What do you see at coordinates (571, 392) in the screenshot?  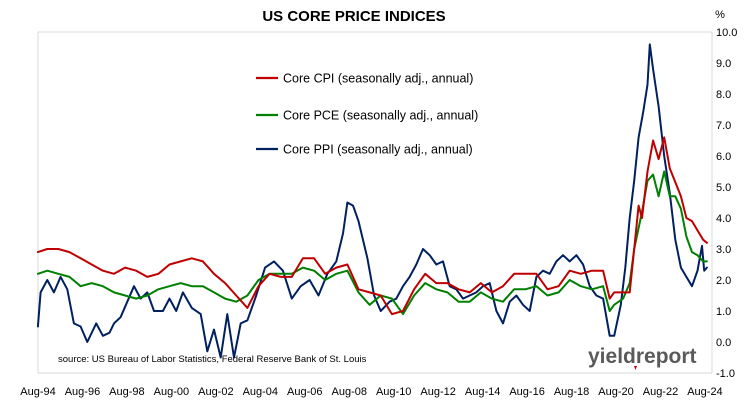 I see `x-tick-label: Aug-18` at bounding box center [571, 392].